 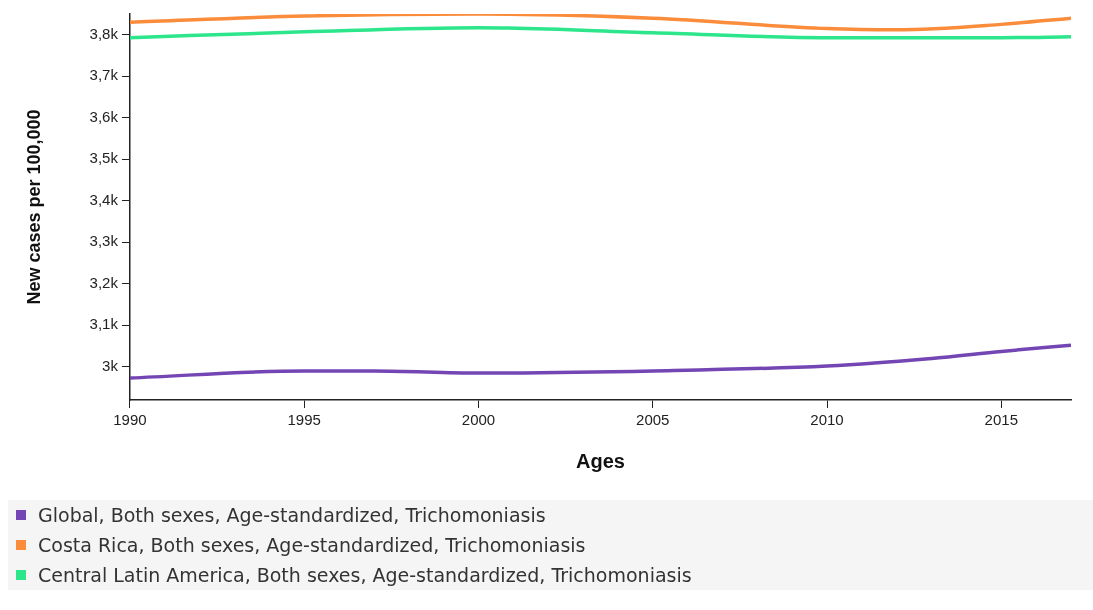 What do you see at coordinates (104, 282) in the screenshot?
I see `y-tick-label: 3,2k` at bounding box center [104, 282].